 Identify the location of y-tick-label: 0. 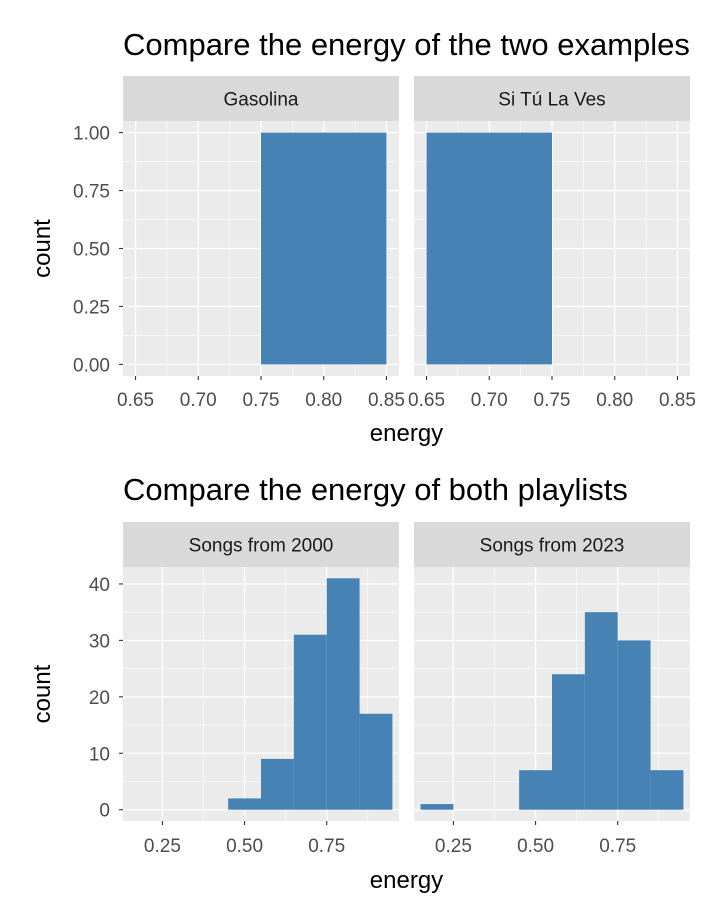
(104, 811).